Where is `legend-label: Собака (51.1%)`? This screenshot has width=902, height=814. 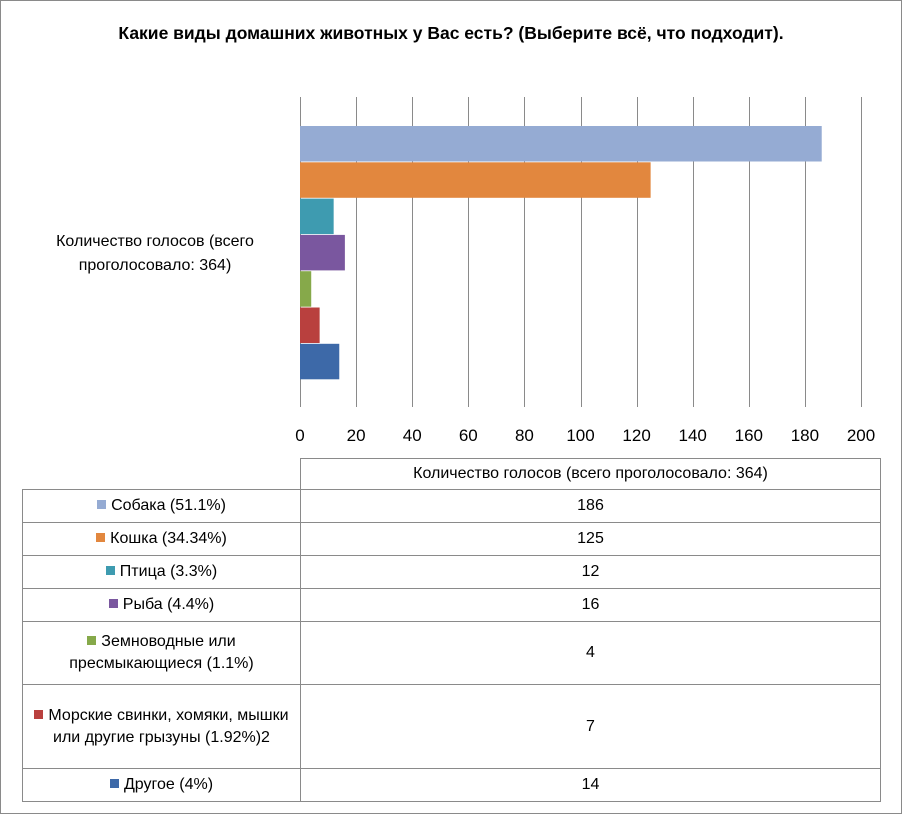 legend-label: Собака (51.1%) is located at coordinates (168, 505).